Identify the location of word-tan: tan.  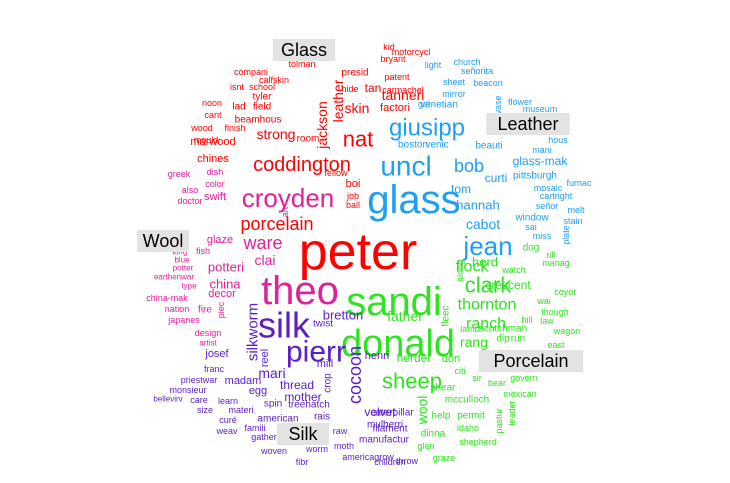
(373, 88).